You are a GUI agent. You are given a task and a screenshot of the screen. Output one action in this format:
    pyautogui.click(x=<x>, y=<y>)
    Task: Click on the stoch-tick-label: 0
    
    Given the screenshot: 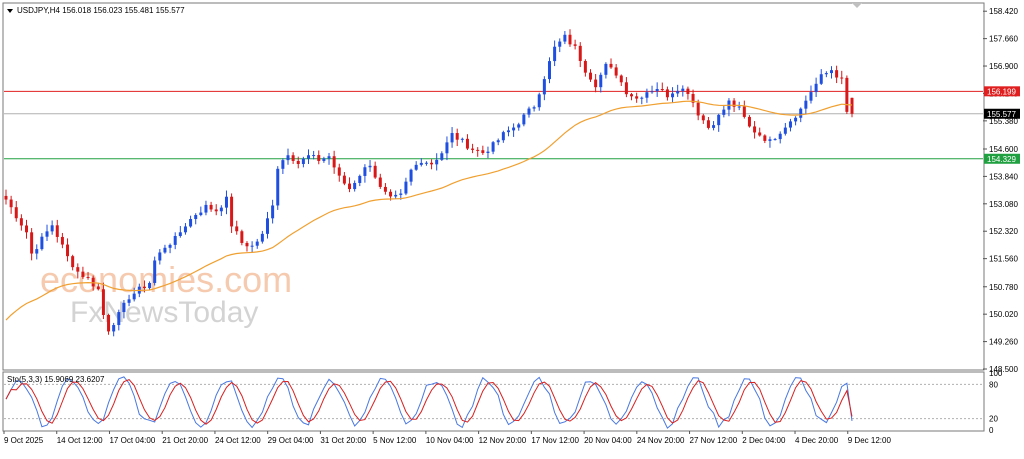 What is the action you would take?
    pyautogui.click(x=991, y=430)
    